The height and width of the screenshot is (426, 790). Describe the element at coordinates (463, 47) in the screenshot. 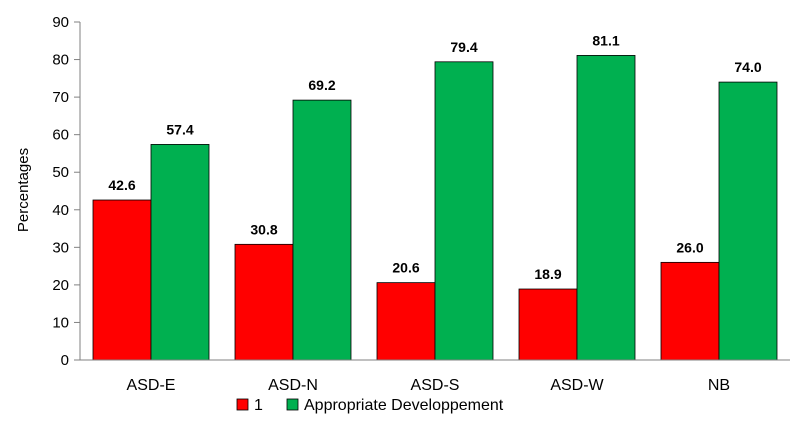

I see `data-label: 79.4` at that location.